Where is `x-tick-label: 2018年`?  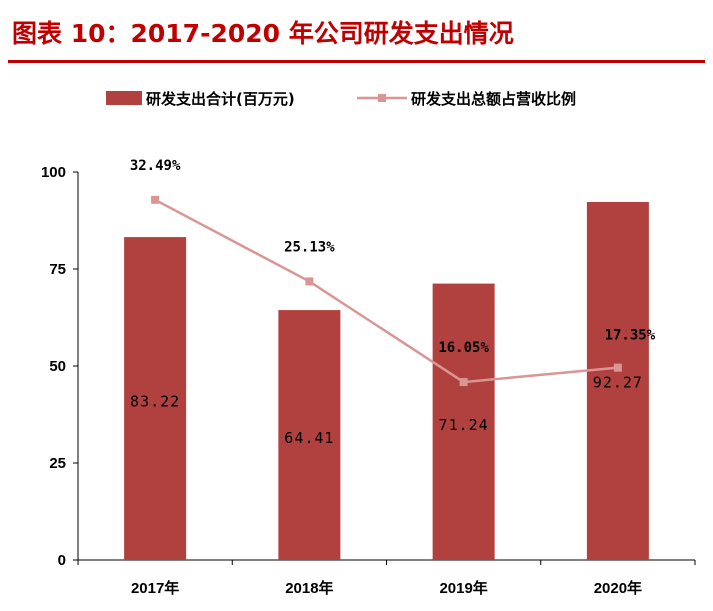
x-tick-label: 2018年 is located at coordinates (309, 588).